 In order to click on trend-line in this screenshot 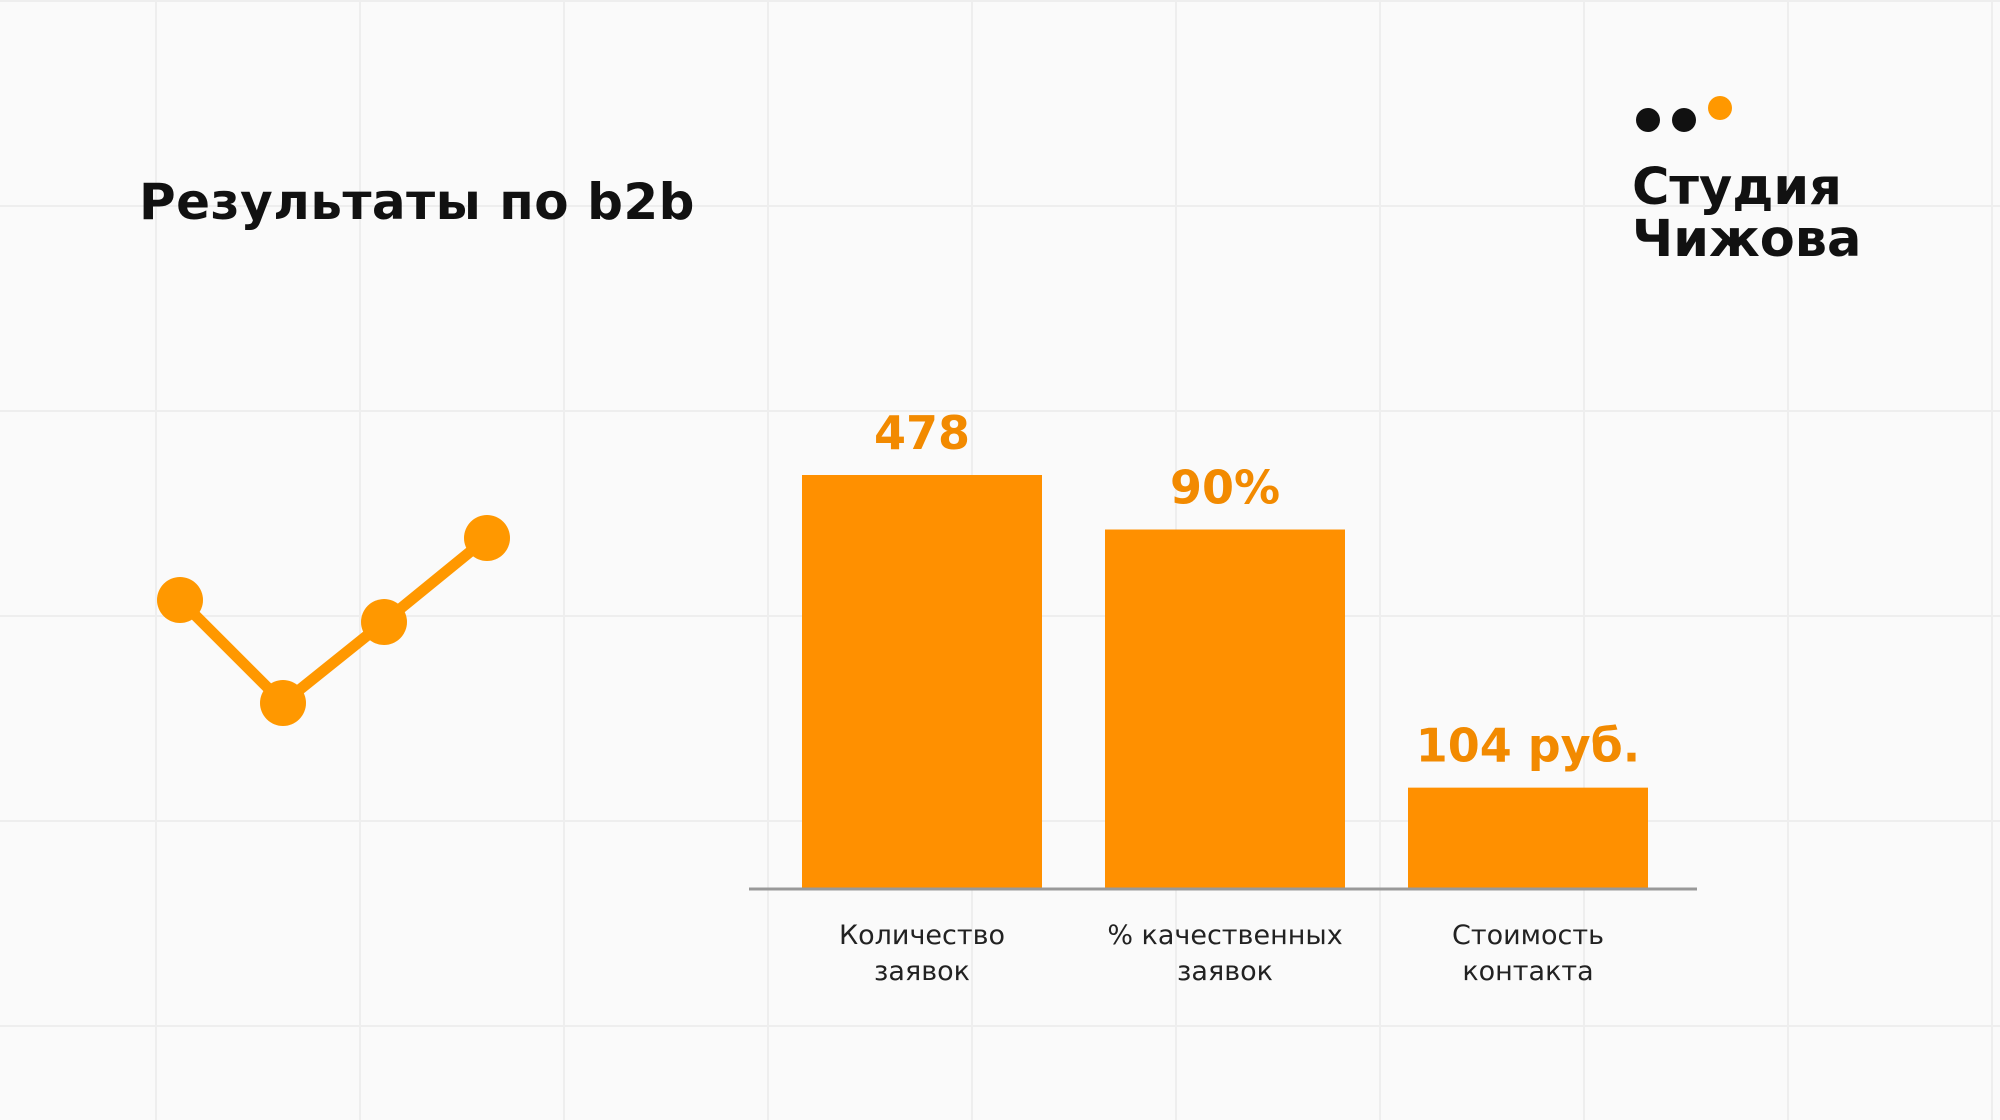, I will do `click(333, 620)`.